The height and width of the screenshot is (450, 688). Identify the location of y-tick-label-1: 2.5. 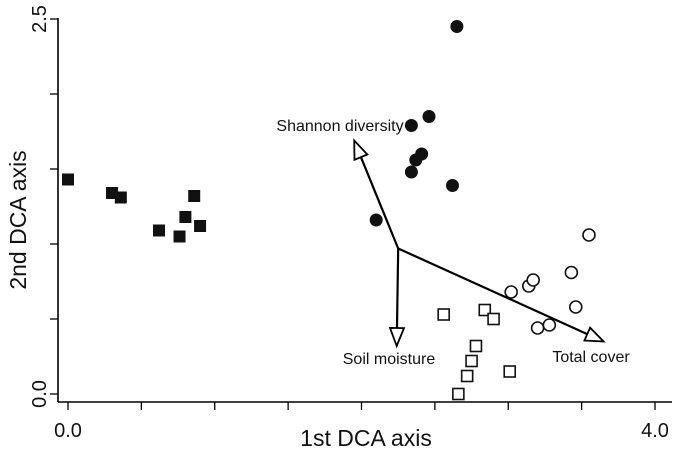
(40, 19).